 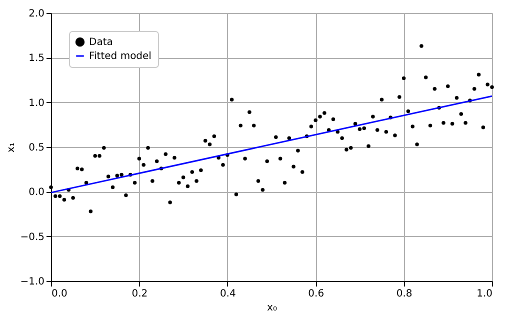 I want to click on x-tick-label: 0.0, so click(x=60, y=294).